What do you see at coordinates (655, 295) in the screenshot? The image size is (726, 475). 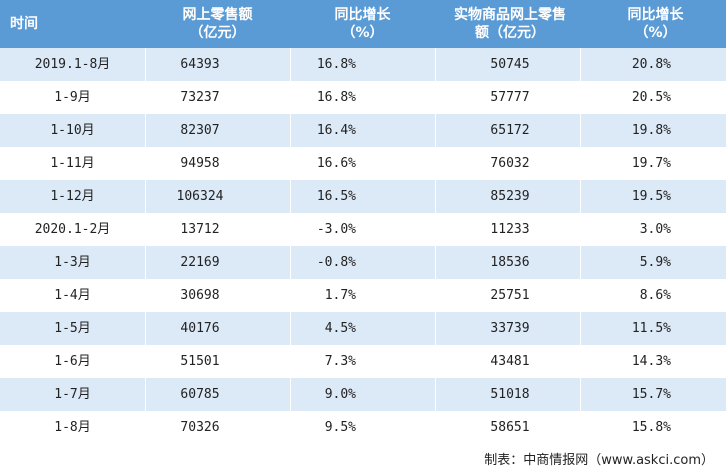 I see `table-cell: 8.6%` at bounding box center [655, 295].